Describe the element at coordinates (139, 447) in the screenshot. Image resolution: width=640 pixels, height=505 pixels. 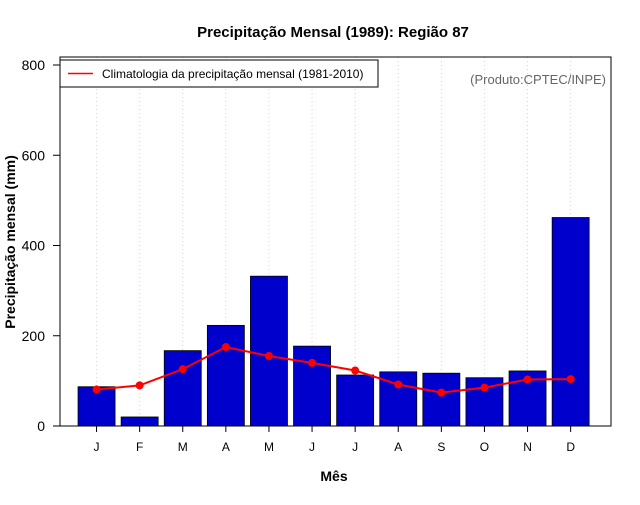
I see `x-tick-label: F` at that location.